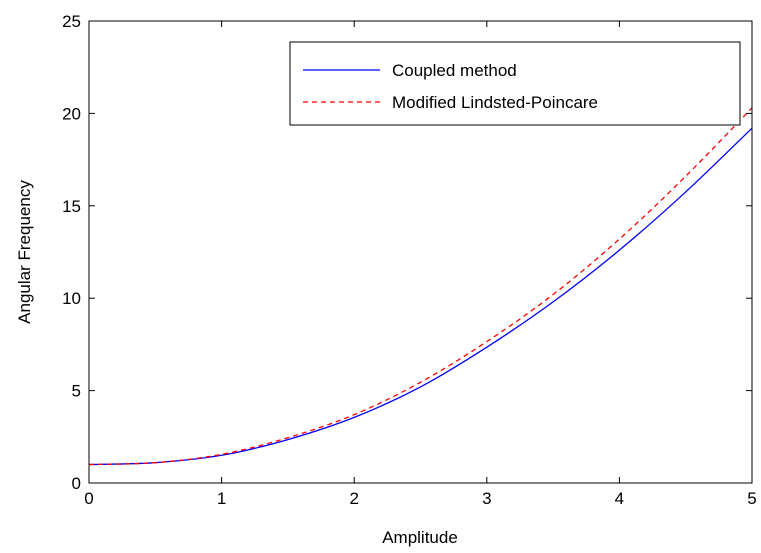 This screenshot has height=553, width=761. I want to click on legend-box, so click(515, 83).